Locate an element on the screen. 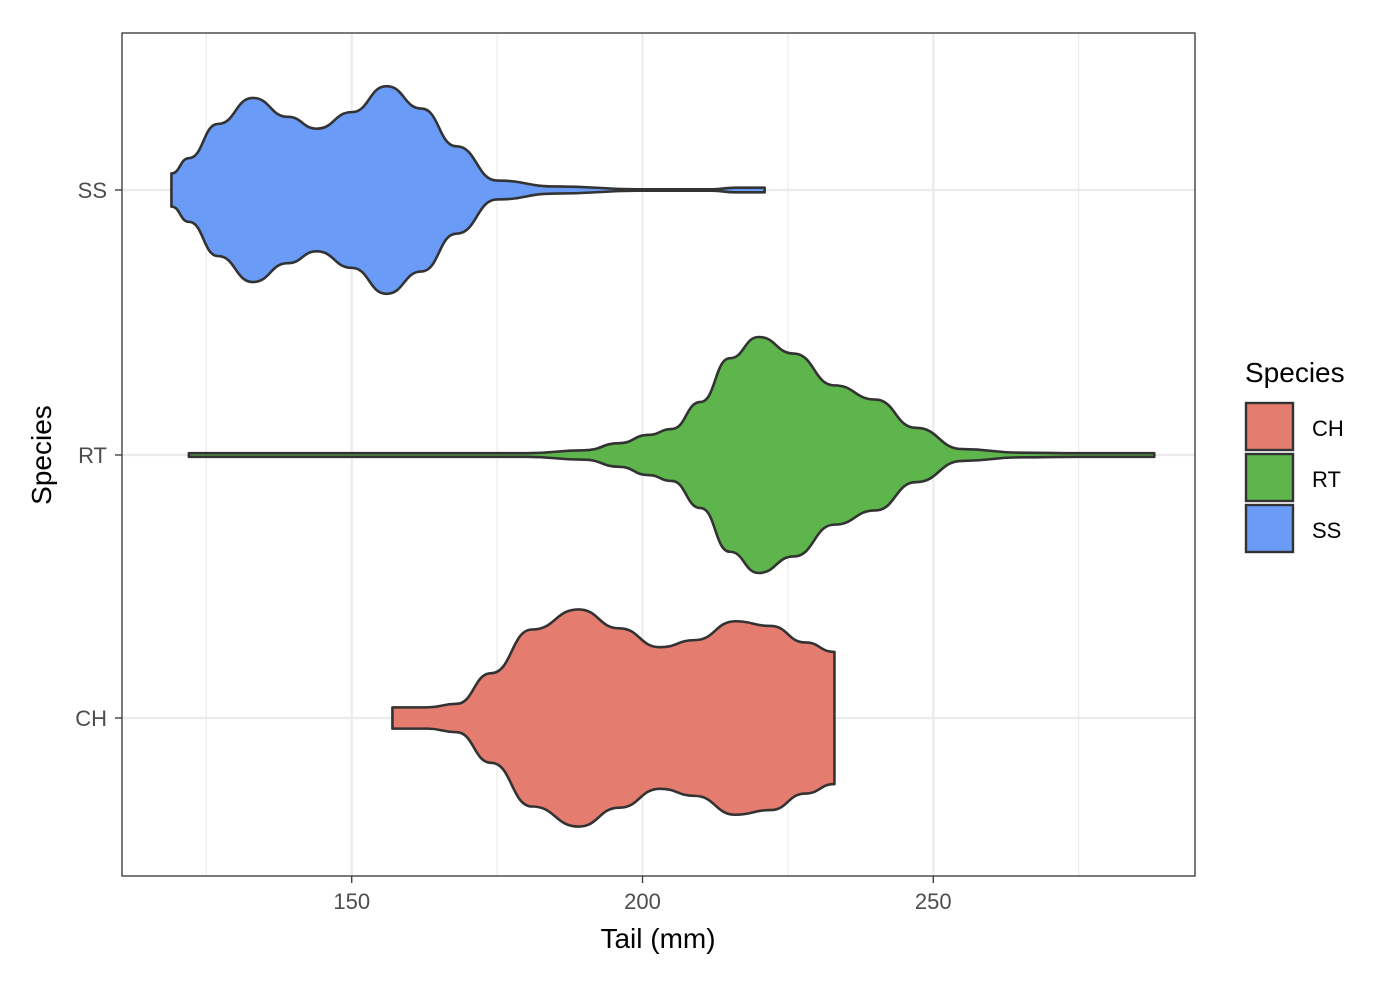  y-axis-title: Species is located at coordinates (41, 455).